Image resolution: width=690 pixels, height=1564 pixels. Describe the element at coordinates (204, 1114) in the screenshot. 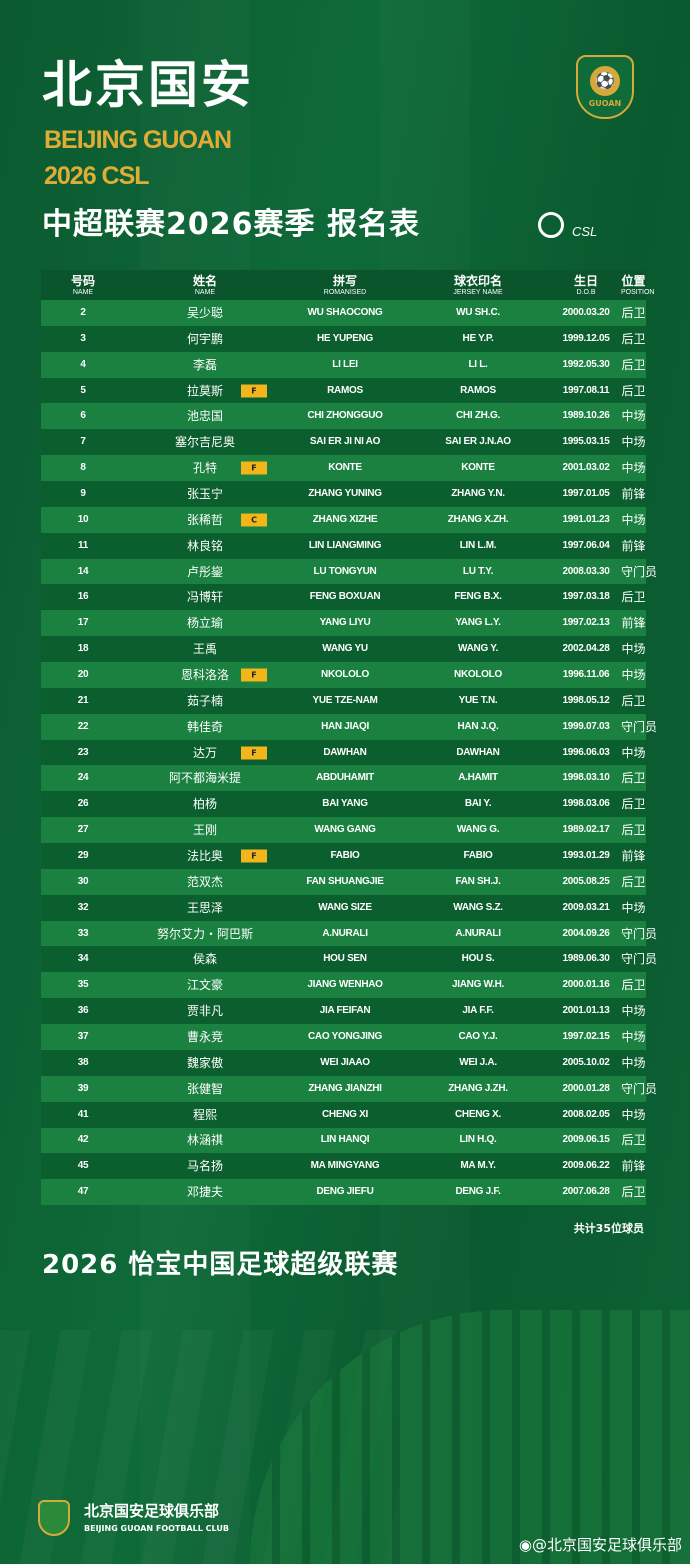

I see `player-name: 程熙` at that location.